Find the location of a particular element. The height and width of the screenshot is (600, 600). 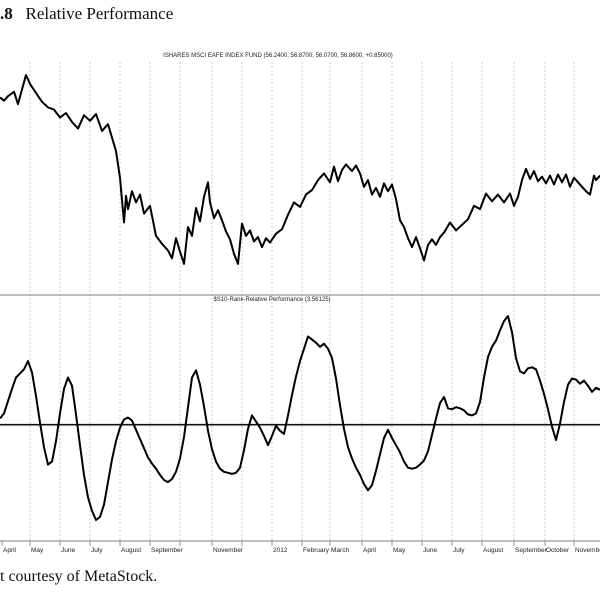

x-tick-label-10: February is located at coordinates (316, 550).